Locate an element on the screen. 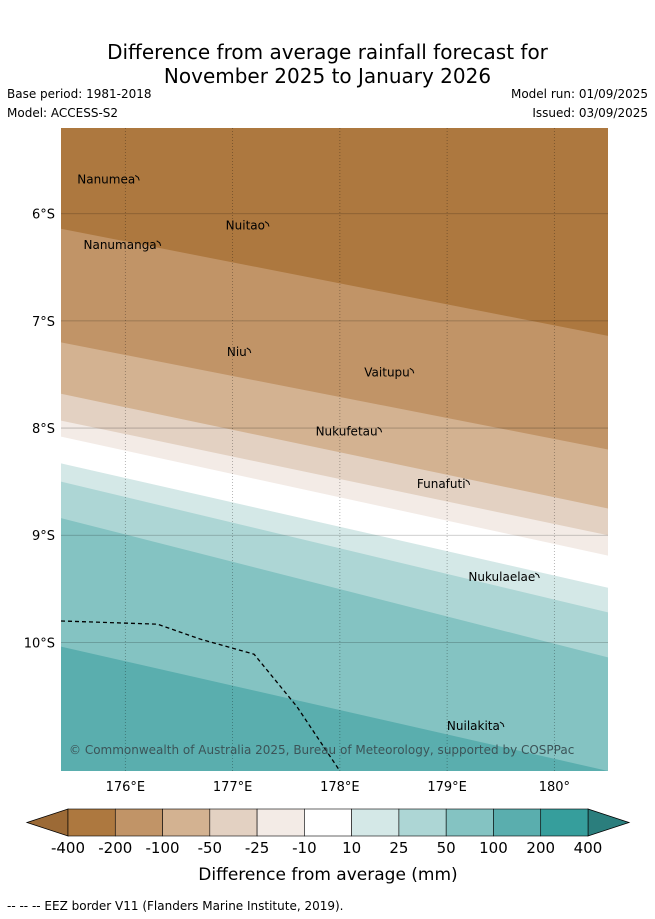 This screenshot has width=655, height=919. island-label: Nanumea is located at coordinates (106, 179).